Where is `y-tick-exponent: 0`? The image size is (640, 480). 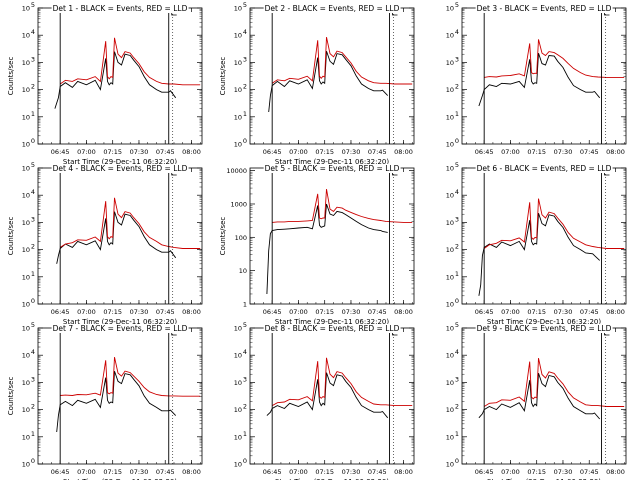
y-tick-exponent: 0 is located at coordinates (457, 301).